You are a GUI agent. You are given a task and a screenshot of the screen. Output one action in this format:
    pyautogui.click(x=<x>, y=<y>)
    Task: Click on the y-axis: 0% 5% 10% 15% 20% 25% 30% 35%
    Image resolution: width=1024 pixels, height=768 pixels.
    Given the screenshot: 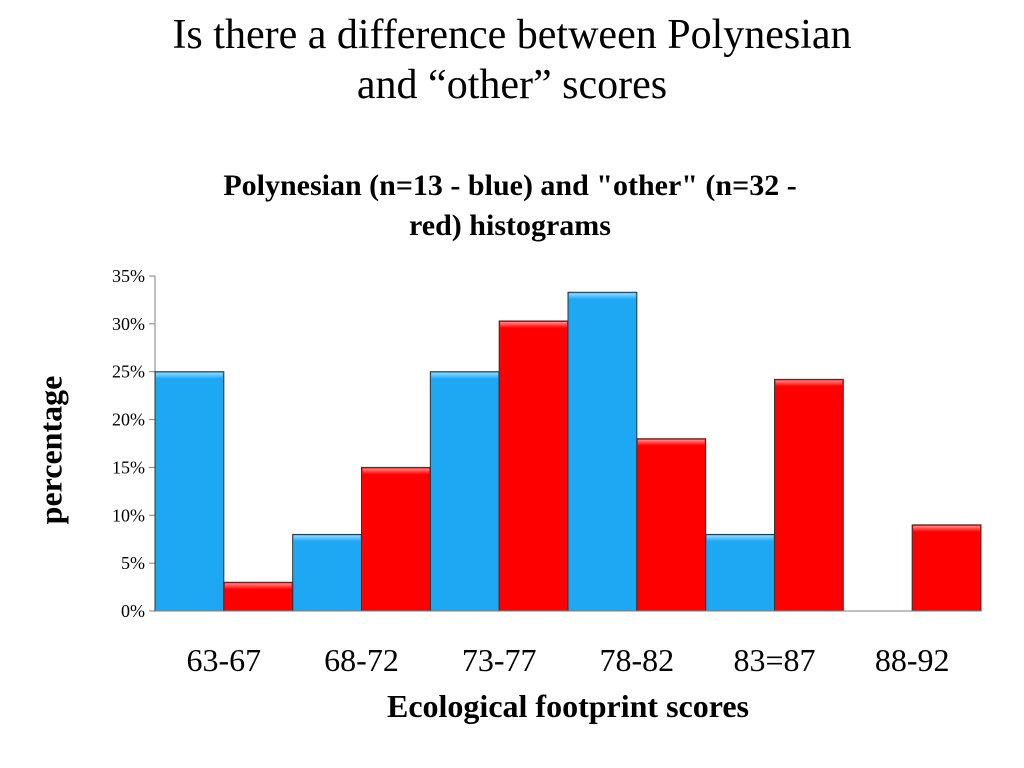 What is the action you would take?
    pyautogui.click(x=134, y=443)
    